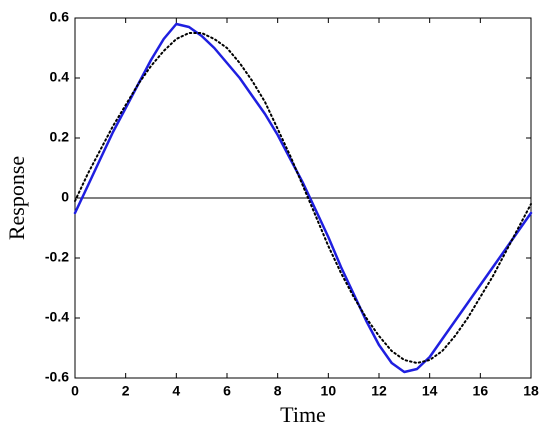 The height and width of the screenshot is (439, 550). I want to click on x-tick-label: 18, so click(531, 391).